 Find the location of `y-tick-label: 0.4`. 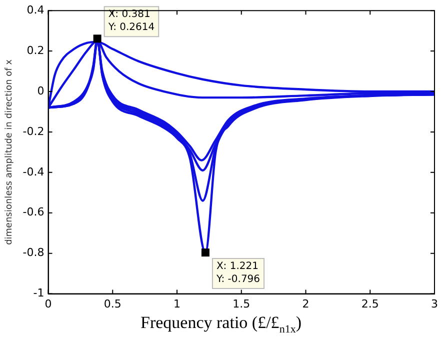

y-tick-label: 0.4 is located at coordinates (35, 9).